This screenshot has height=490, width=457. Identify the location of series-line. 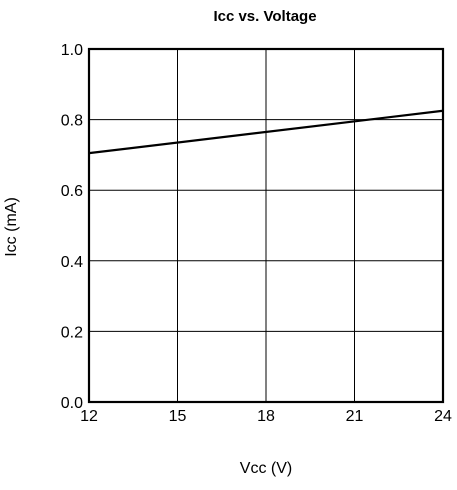
(266, 132).